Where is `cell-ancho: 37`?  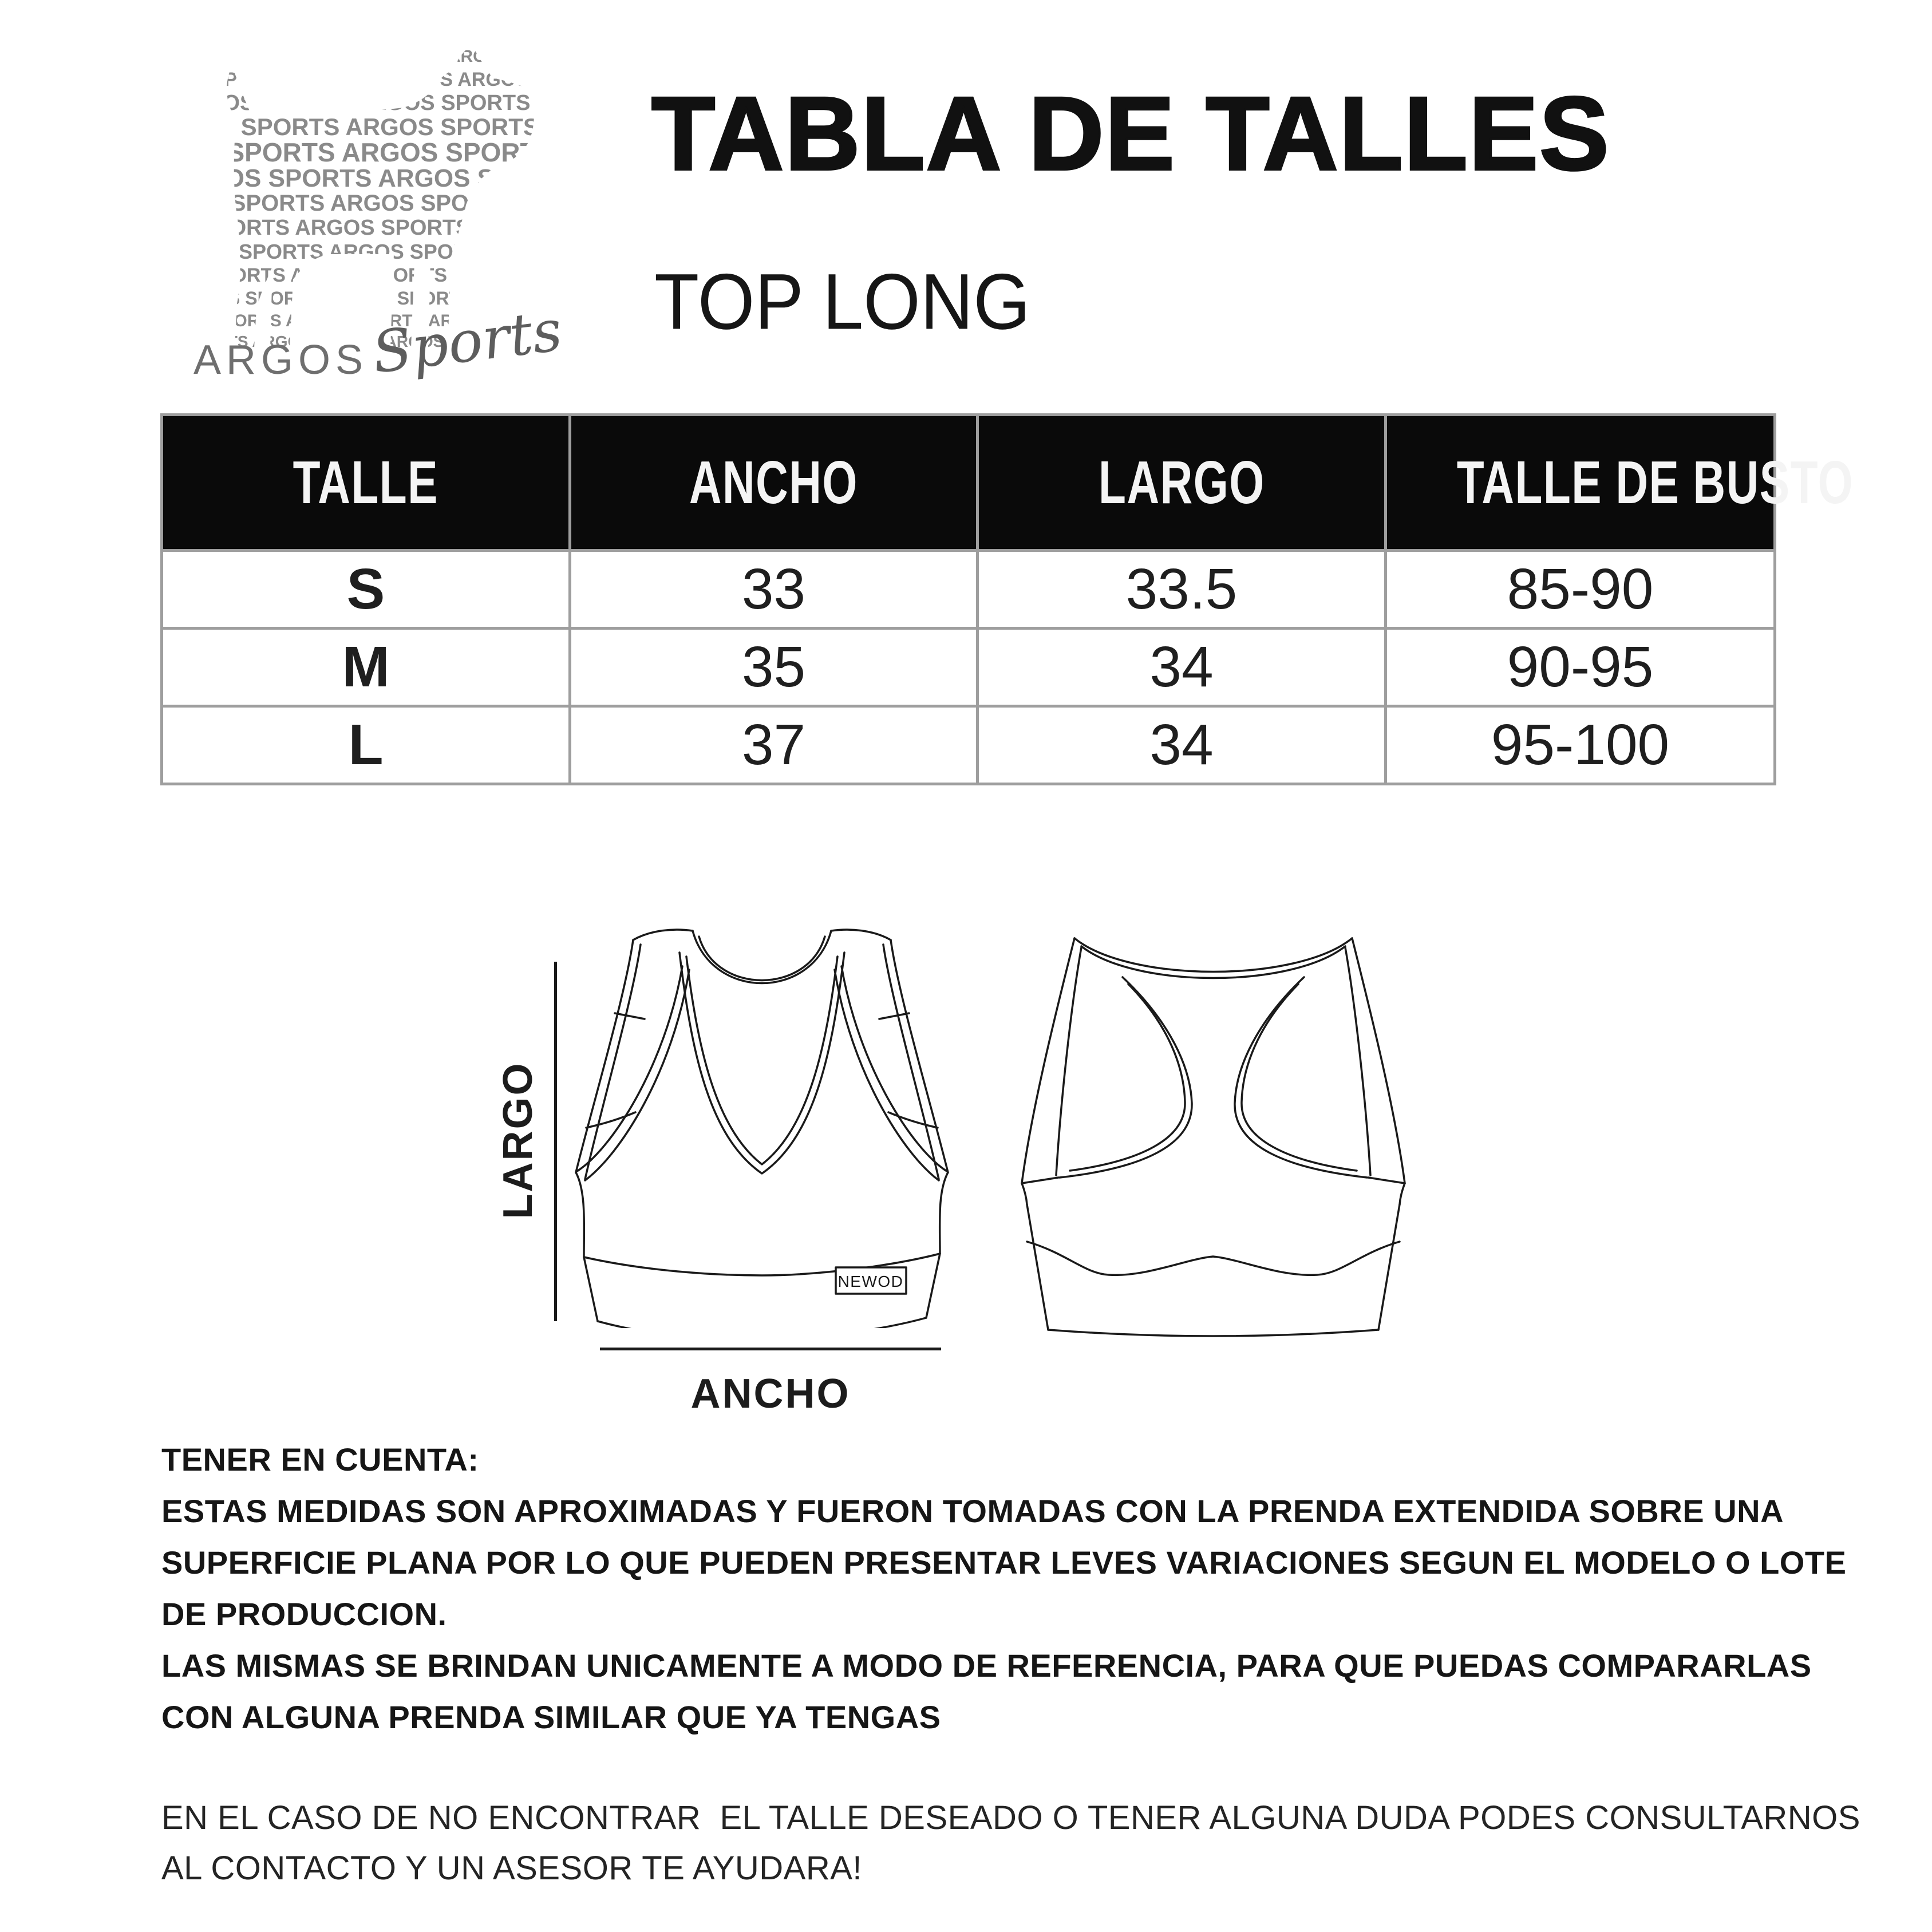 cell-ancho: 37 is located at coordinates (773, 745).